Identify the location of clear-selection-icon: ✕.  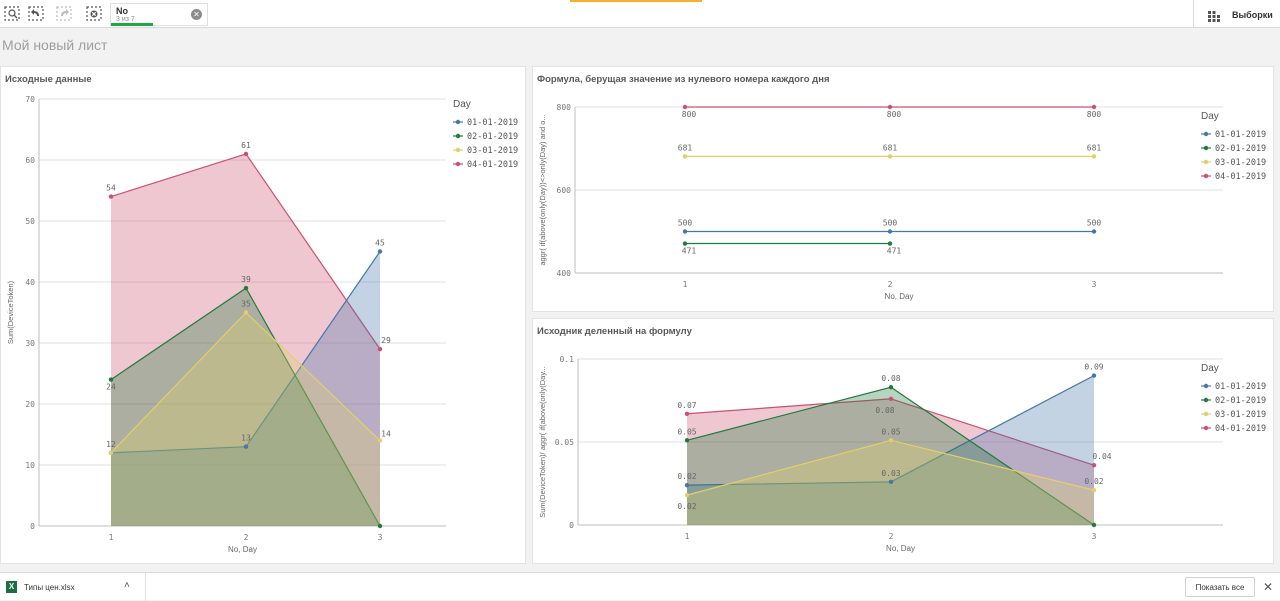
(196, 14).